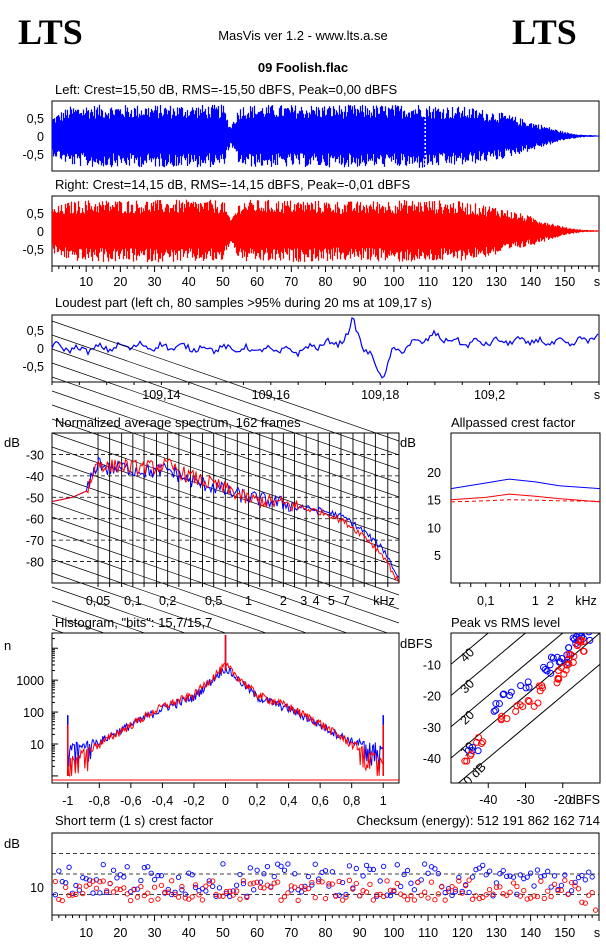  Describe the element at coordinates (133, 622) in the screenshot. I see `histogram-title: Histogram, "bits": 15,7/15,7` at that location.